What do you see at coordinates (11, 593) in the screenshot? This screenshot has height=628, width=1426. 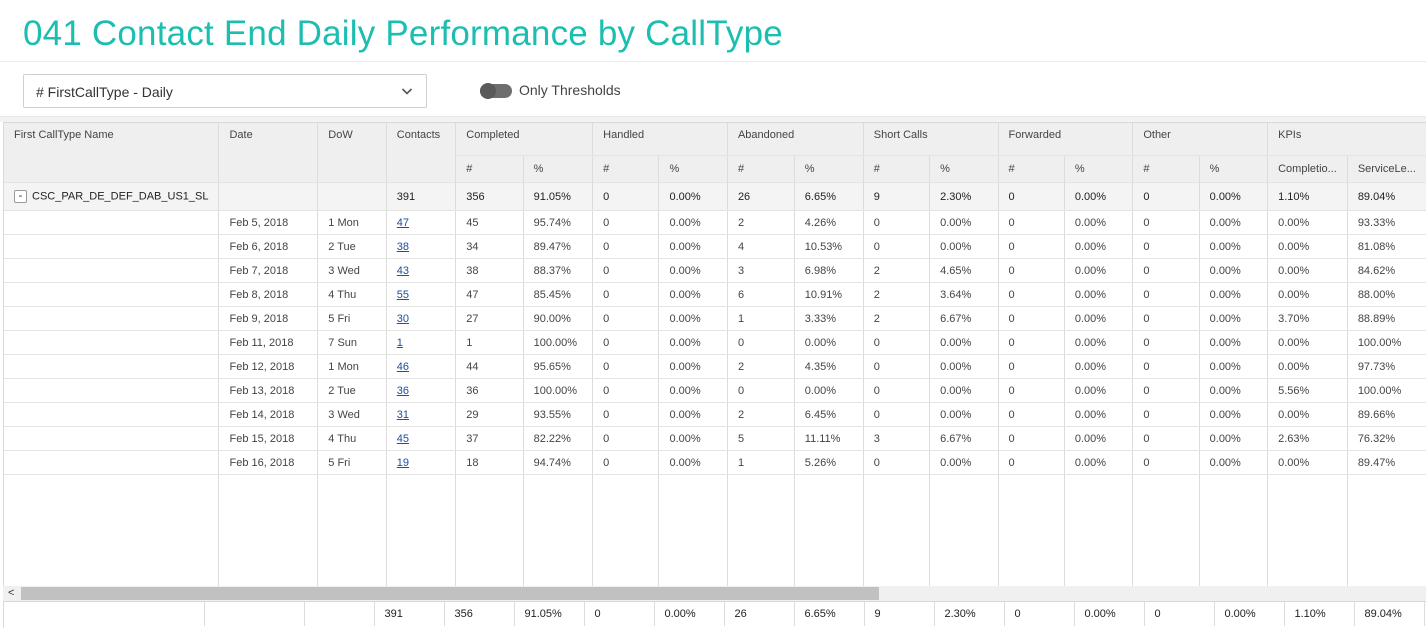 I see `scroll-left-arrow-icon: <` at bounding box center [11, 593].